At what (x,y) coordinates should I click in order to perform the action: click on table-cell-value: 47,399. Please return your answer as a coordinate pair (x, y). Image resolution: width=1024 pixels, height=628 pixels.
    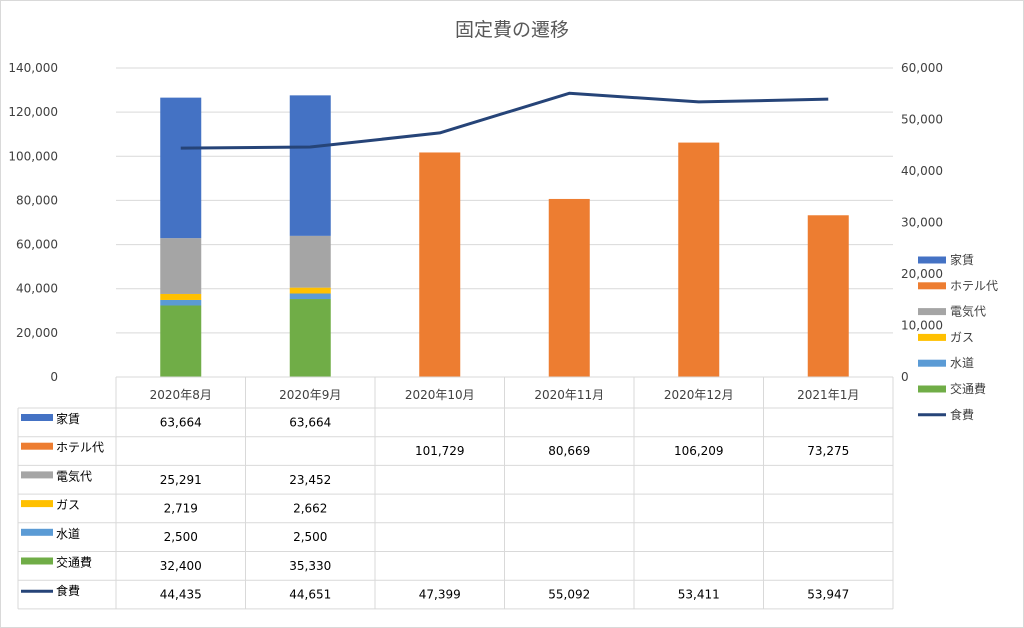
    Looking at the image, I should click on (440, 595).